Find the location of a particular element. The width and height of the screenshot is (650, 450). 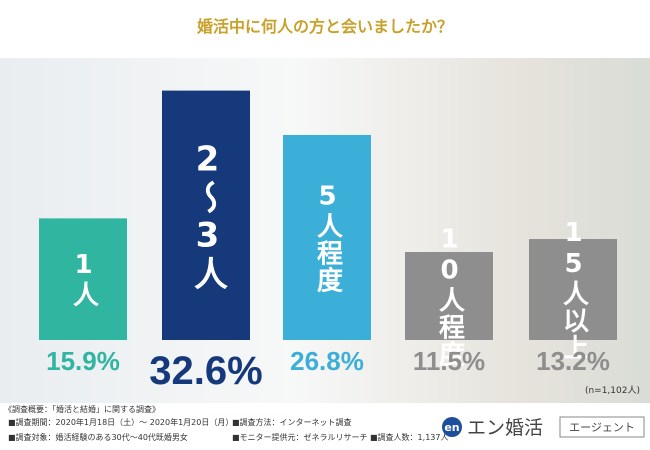

category-label: 10人程度 is located at coordinates (450, 296).